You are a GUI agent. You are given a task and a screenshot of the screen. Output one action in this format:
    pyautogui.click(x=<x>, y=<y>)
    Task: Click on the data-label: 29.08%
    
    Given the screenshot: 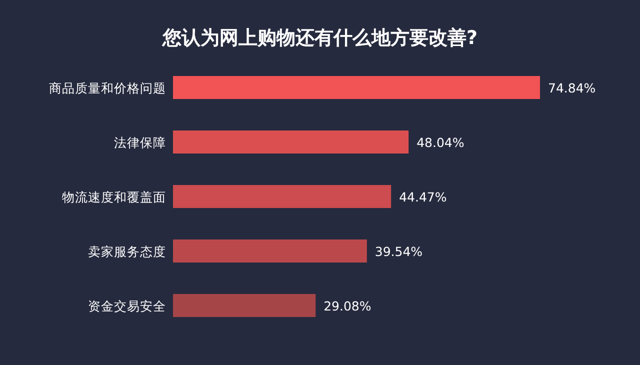 What is the action you would take?
    pyautogui.click(x=348, y=306)
    